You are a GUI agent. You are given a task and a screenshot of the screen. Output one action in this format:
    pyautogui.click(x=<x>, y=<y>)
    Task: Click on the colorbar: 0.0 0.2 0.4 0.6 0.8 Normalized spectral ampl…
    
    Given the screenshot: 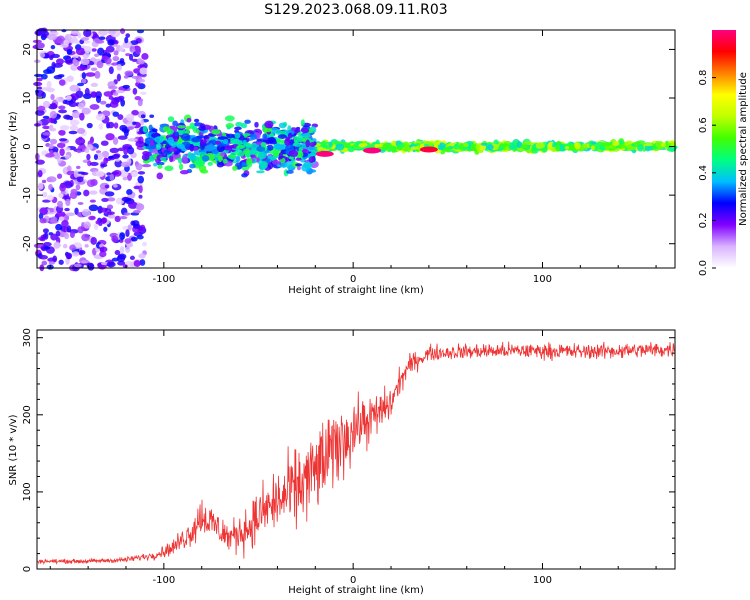 What is the action you would take?
    pyautogui.click(x=723, y=153)
    